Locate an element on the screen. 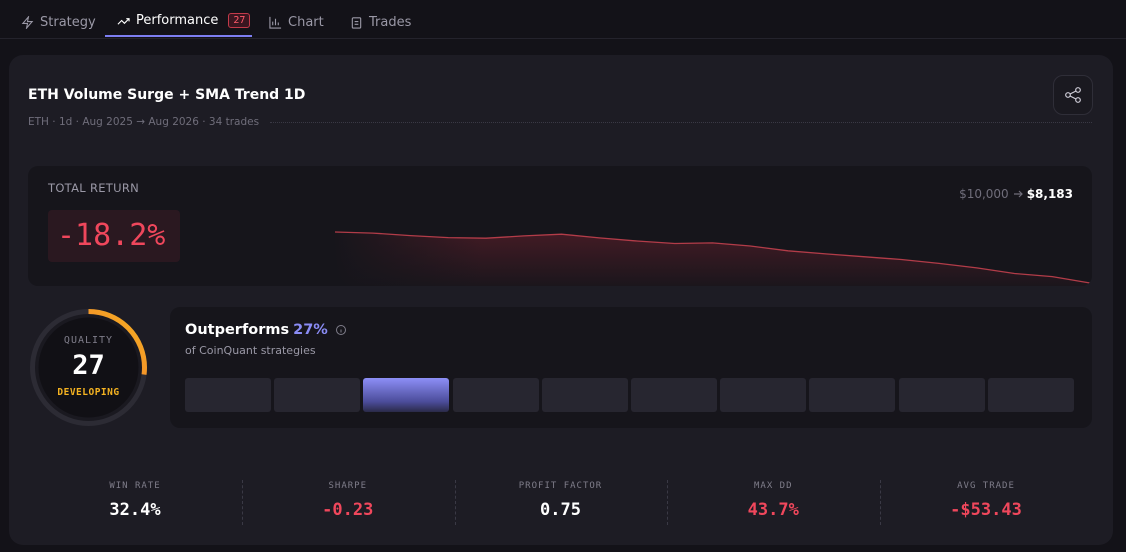 The width and height of the screenshot is (1126, 552). gauge-center is located at coordinates (88, 367).